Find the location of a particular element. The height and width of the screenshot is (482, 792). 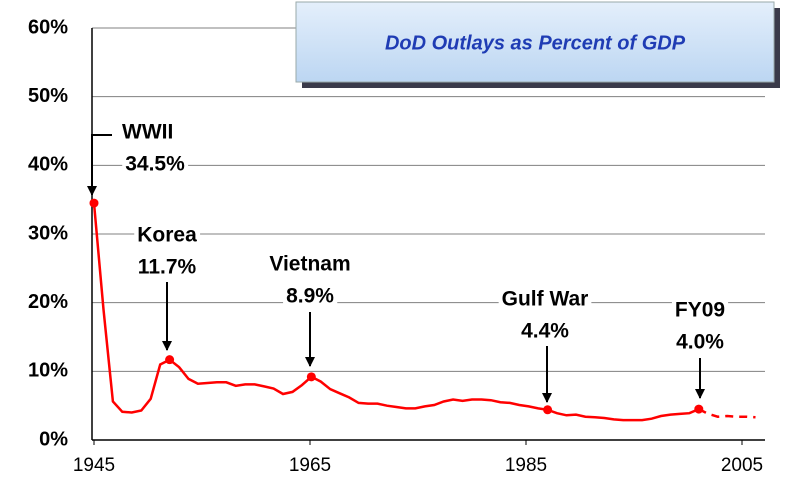

x-tick-label: 1965 is located at coordinates (310, 465).